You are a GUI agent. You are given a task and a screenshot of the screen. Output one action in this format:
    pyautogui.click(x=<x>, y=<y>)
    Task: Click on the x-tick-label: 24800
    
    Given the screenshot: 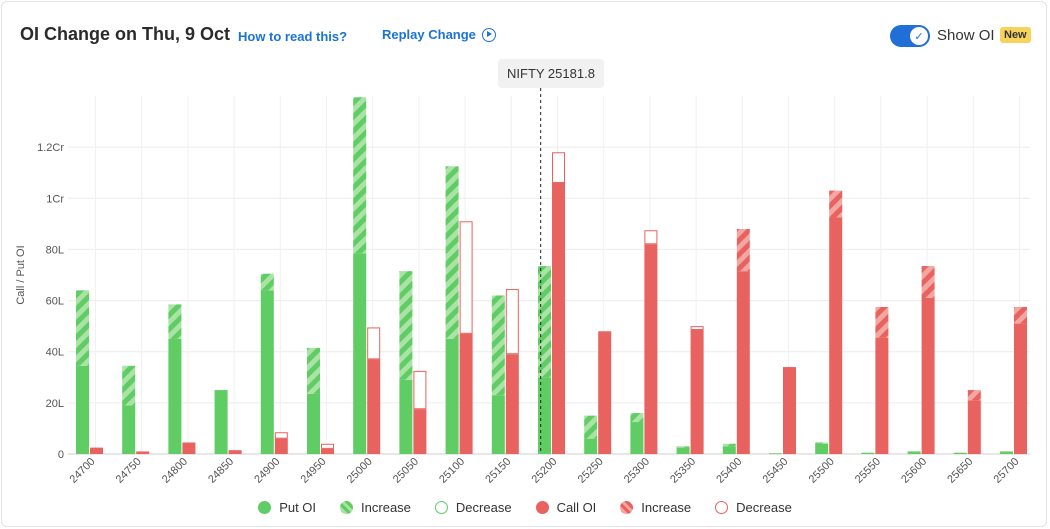 What is the action you would take?
    pyautogui.click(x=175, y=471)
    